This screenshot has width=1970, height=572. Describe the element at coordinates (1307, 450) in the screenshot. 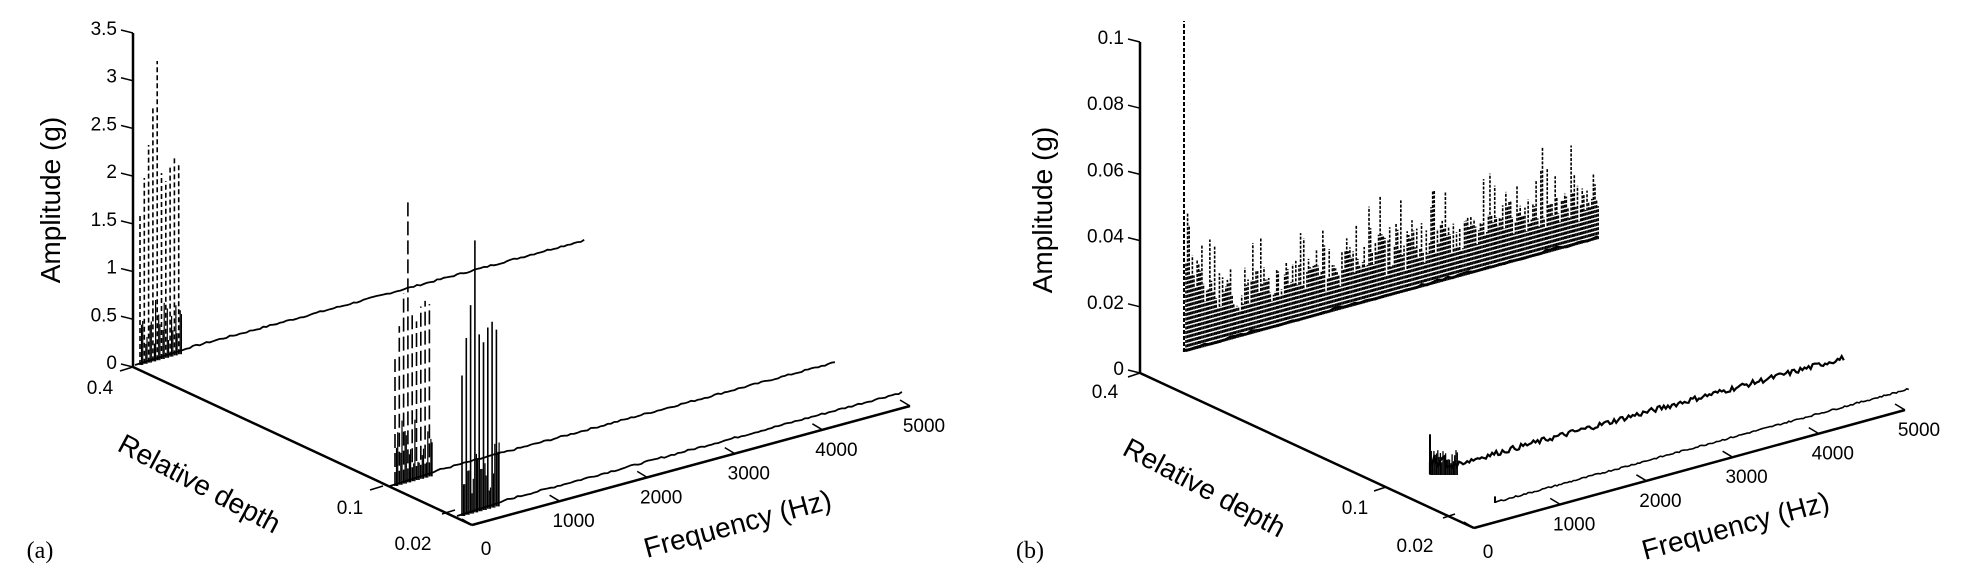

I see `panel-b-depth-axis` at that location.